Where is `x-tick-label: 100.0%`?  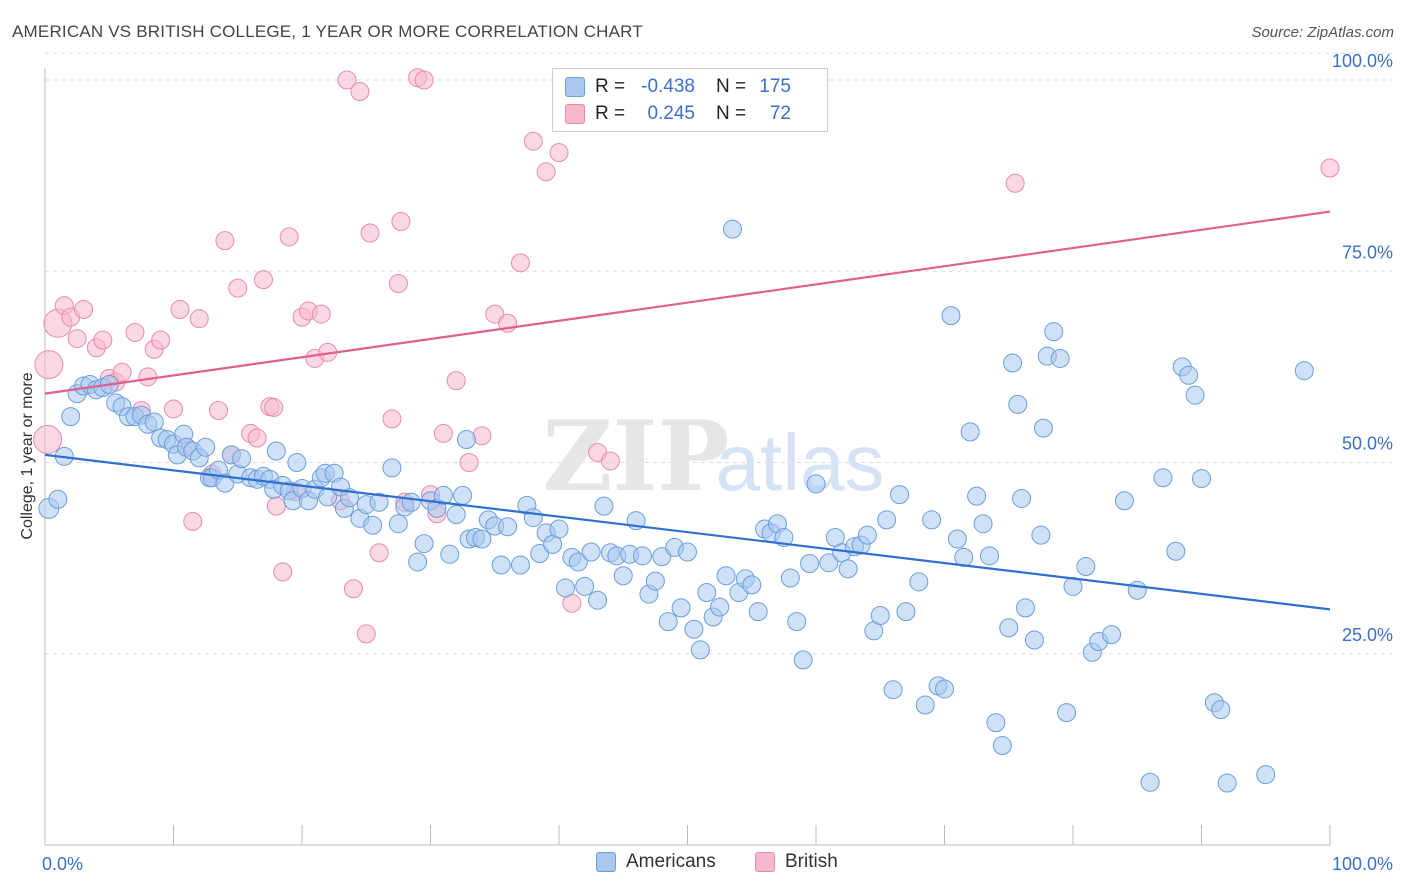
x-tick-label: 100.0% is located at coordinates (1362, 864).